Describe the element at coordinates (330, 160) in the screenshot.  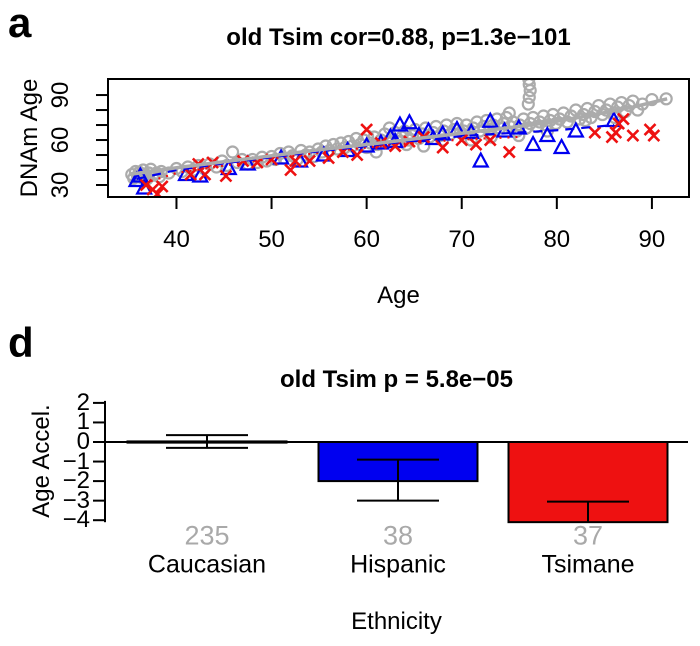
I see `trend-line-tsimane` at that location.